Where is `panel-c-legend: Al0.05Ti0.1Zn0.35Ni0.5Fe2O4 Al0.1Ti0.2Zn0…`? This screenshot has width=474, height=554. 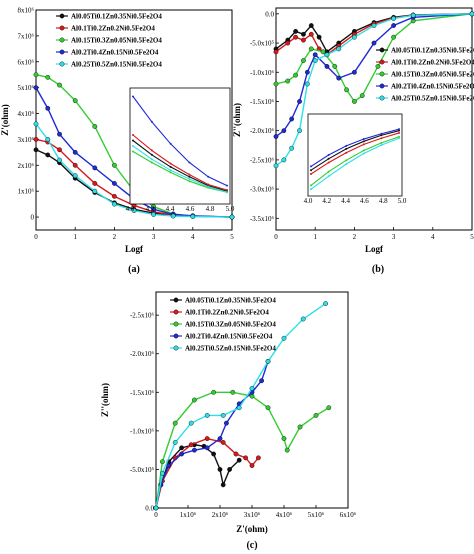
panel-c-legend: Al0.05Ti0.1Zn0.35Ni0.5Fe2O4 Al0.1Ti0.2Zn0… is located at coordinates (223, 325).